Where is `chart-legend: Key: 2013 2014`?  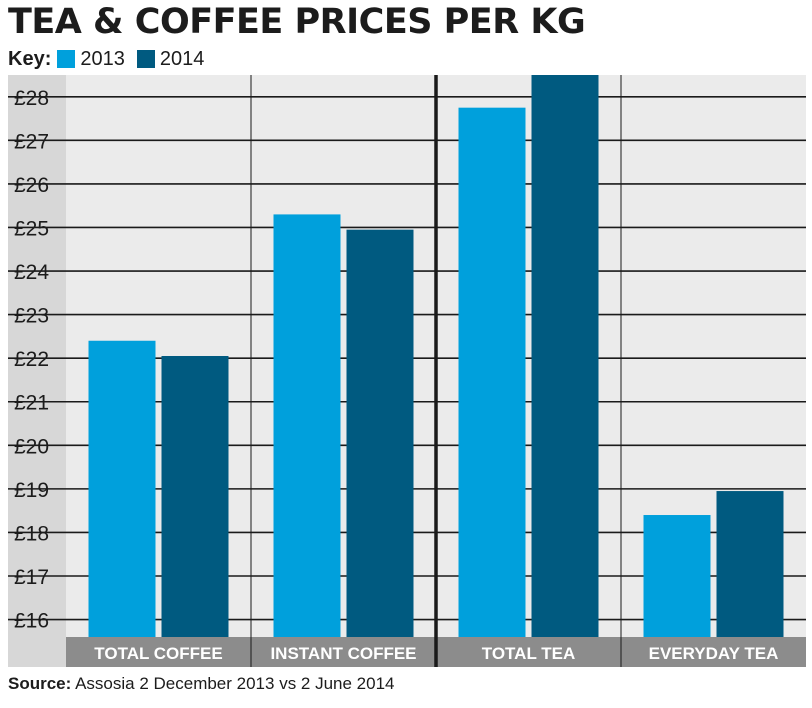
chart-legend: Key: 2013 2014 is located at coordinates (112, 59).